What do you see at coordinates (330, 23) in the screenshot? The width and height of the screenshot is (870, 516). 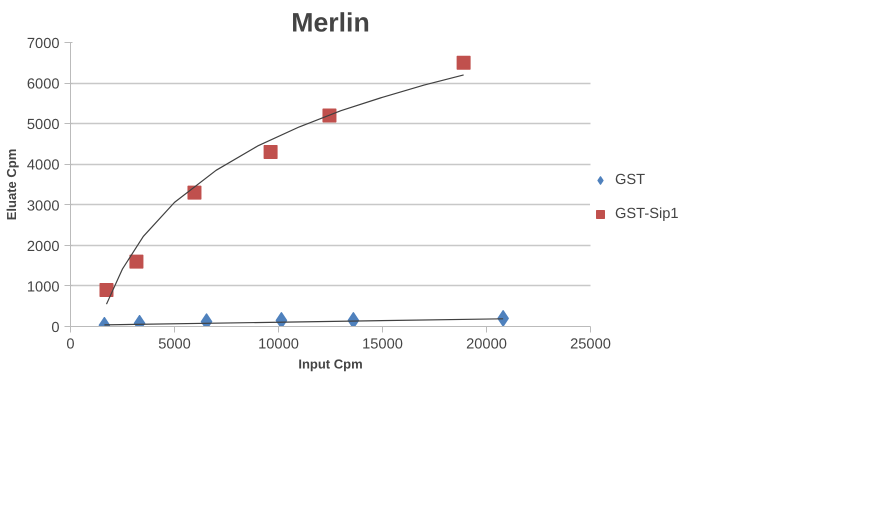 I see `chart-title: Merlin` at bounding box center [330, 23].